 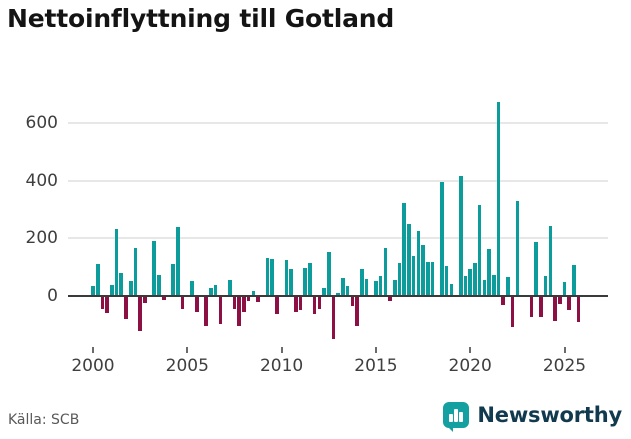 I want to click on bar-2007Q4, so click(x=239, y=311).